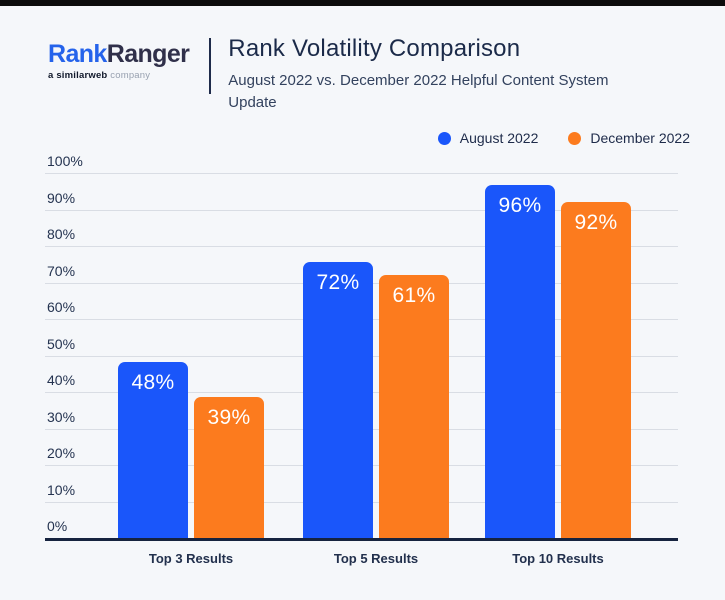 The height and width of the screenshot is (600, 725). Describe the element at coordinates (229, 467) in the screenshot. I see `bar-december: 39%` at that location.